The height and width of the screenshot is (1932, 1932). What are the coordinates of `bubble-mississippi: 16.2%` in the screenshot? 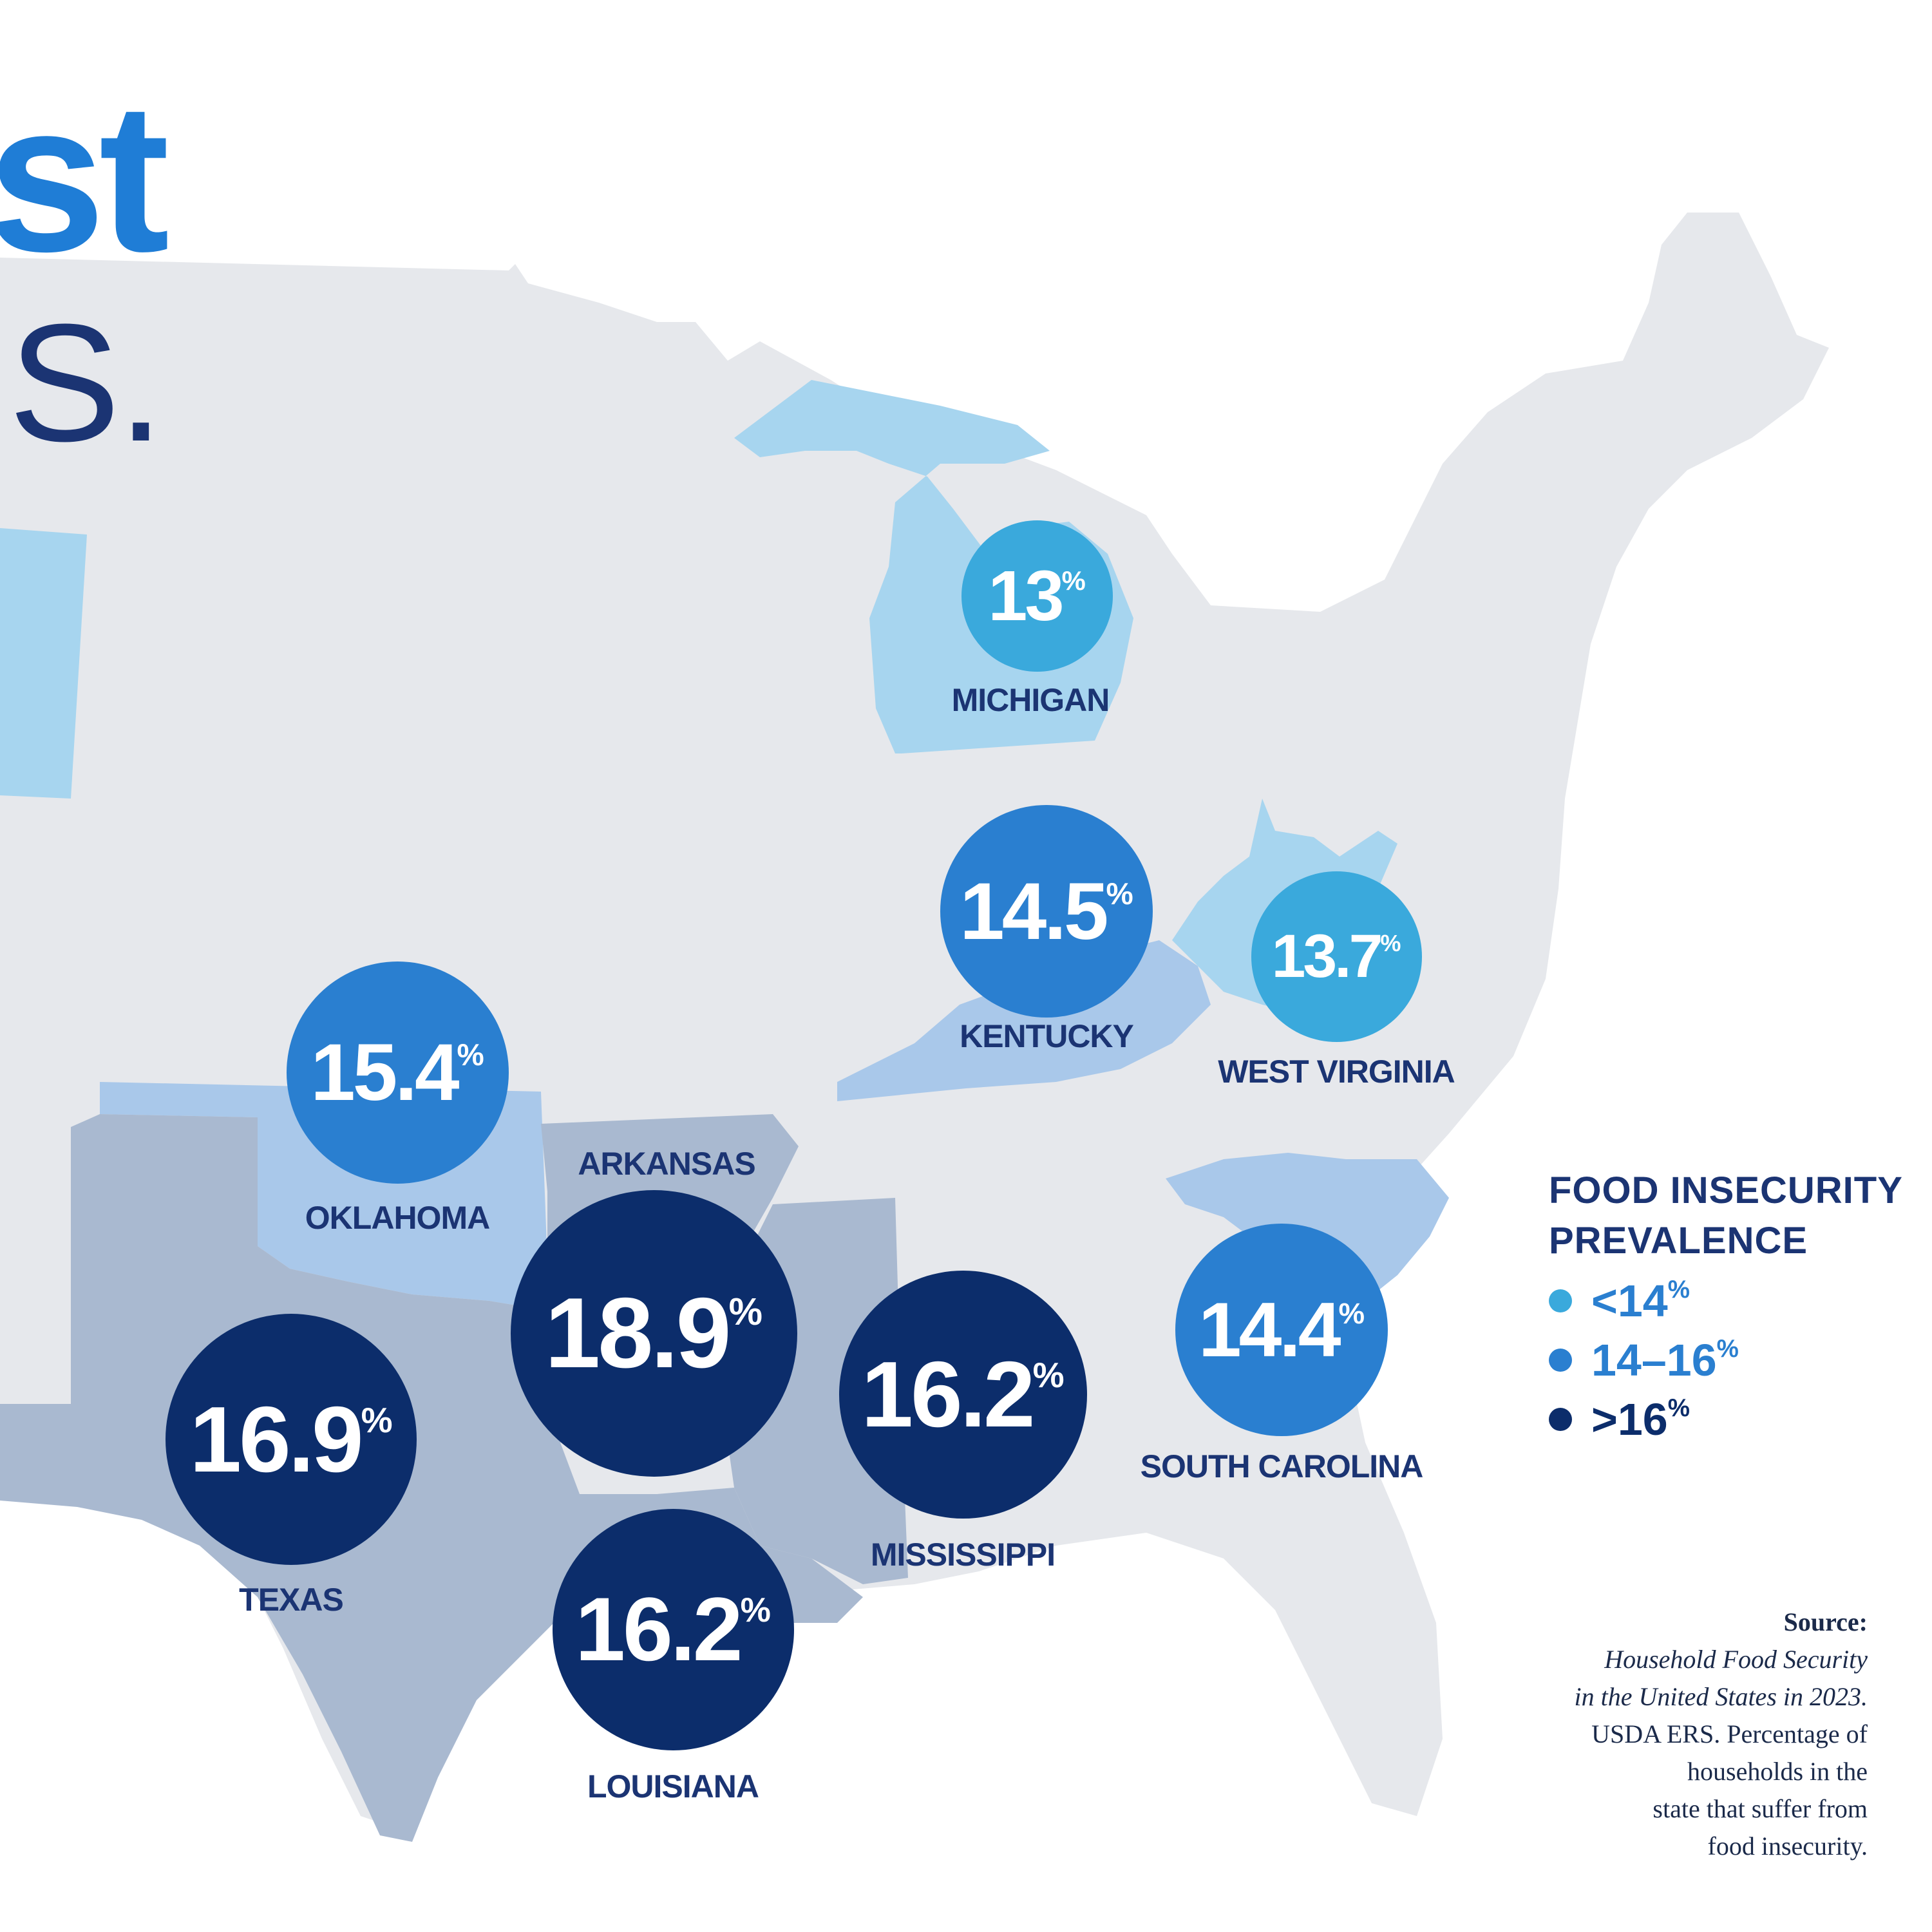 It's located at (963, 1395).